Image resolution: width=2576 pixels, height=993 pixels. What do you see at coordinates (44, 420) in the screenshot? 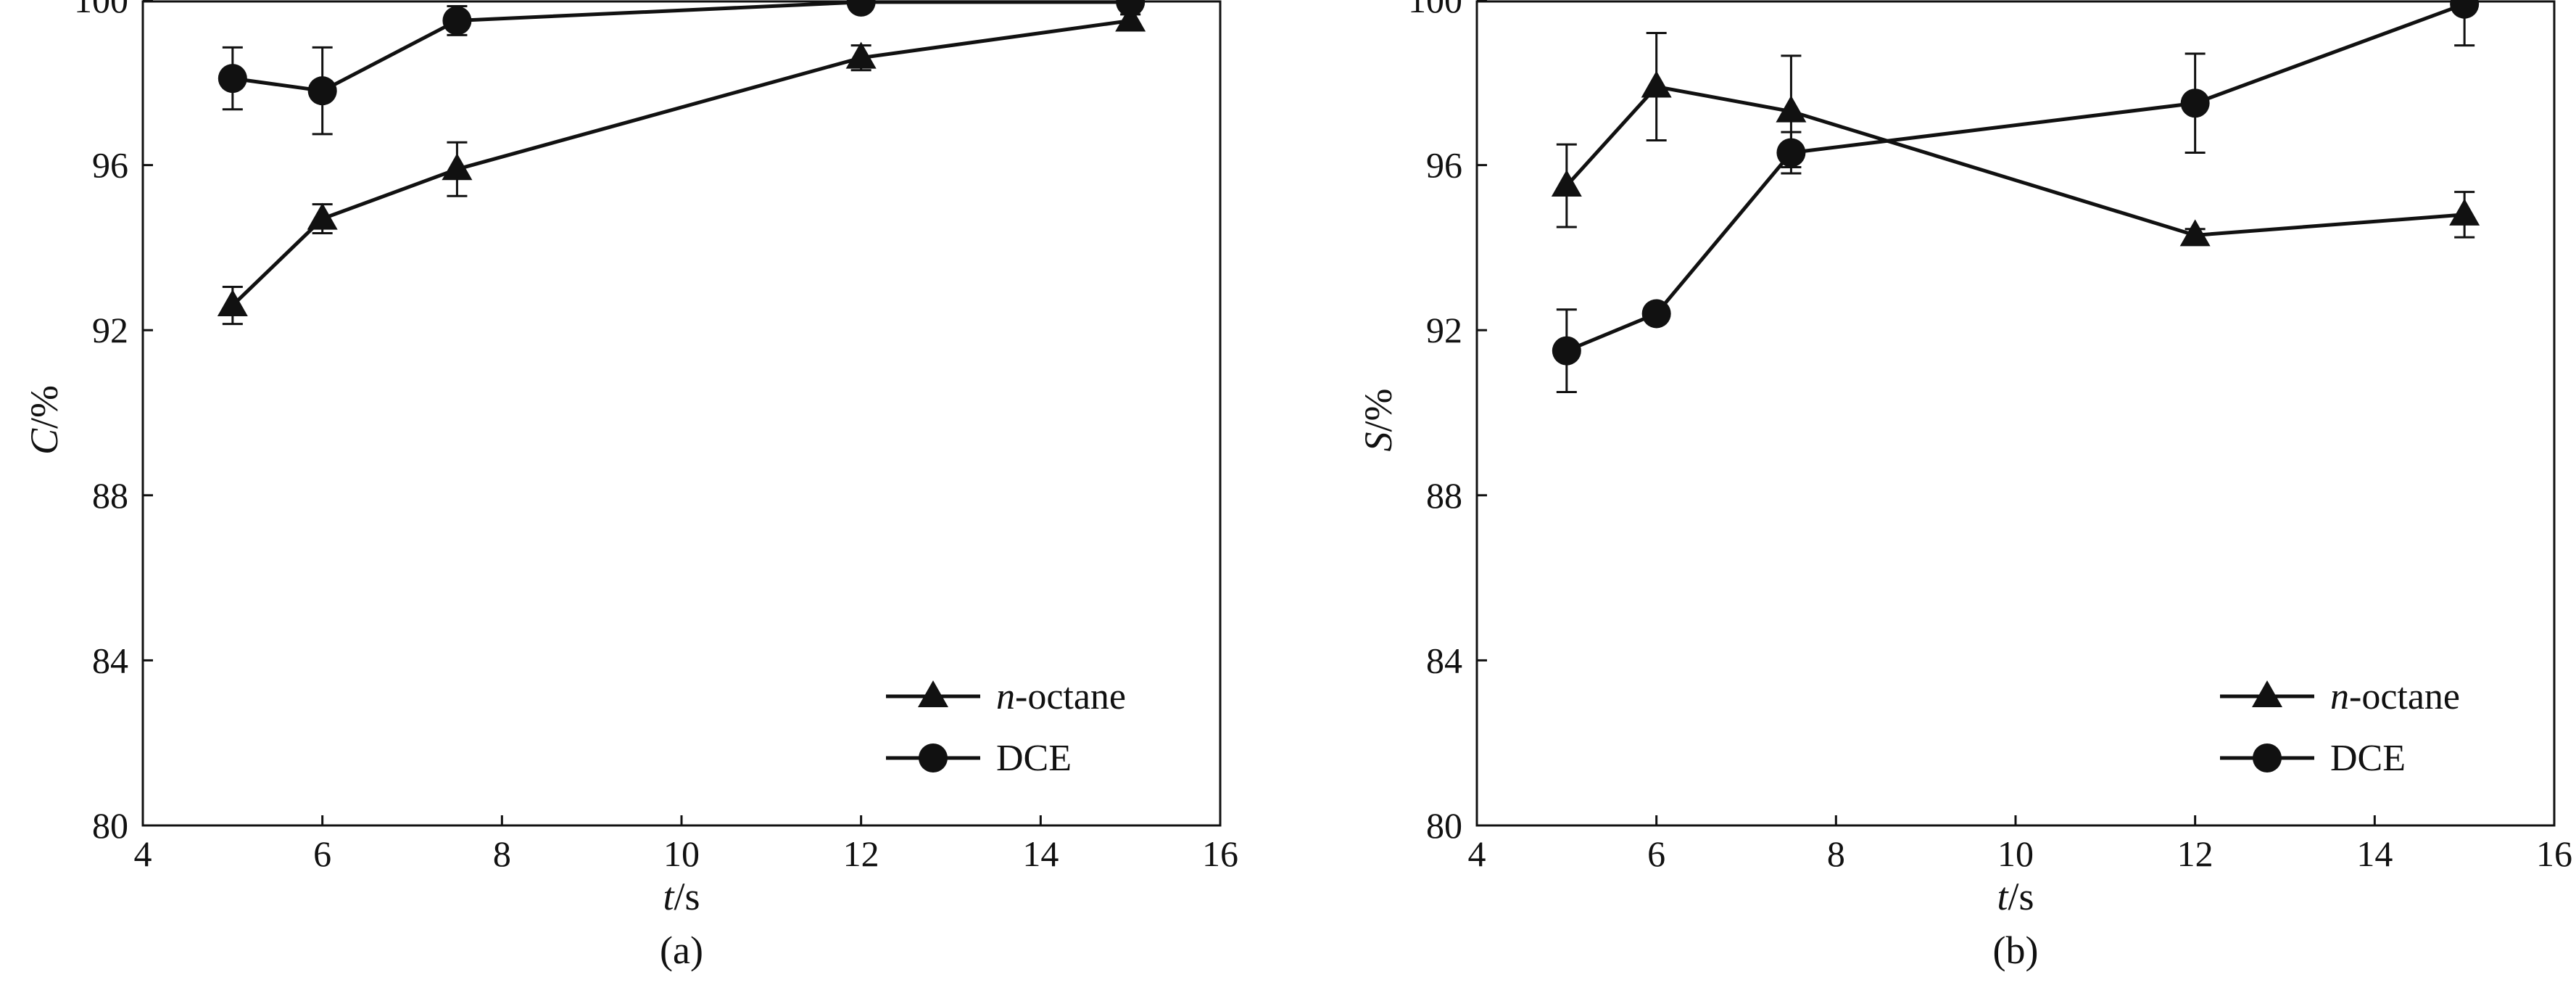
I see `y-axis-title: C/%` at bounding box center [44, 420].